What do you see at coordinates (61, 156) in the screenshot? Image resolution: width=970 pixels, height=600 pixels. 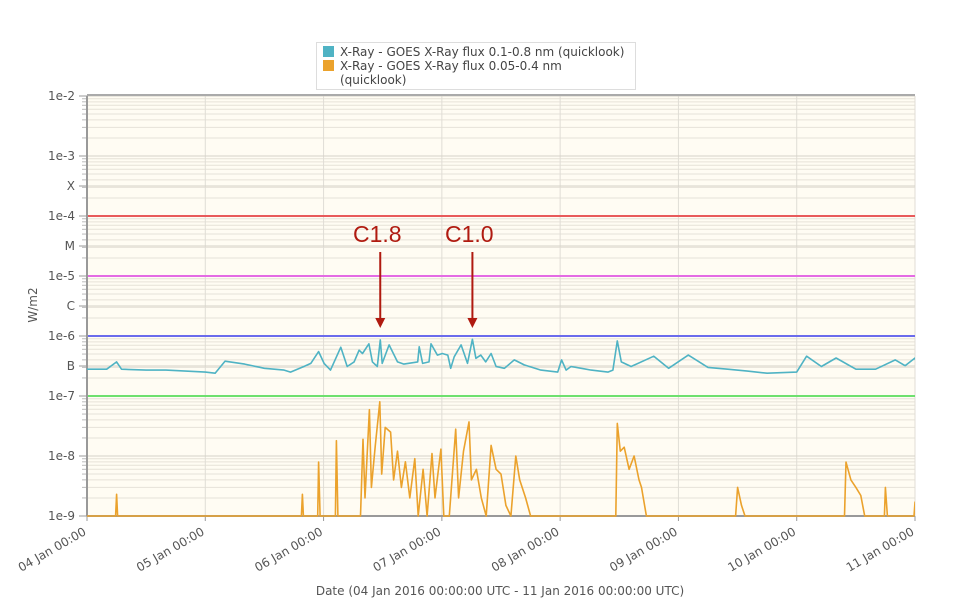 I see `y-tick-label: 1e-3` at bounding box center [61, 156].